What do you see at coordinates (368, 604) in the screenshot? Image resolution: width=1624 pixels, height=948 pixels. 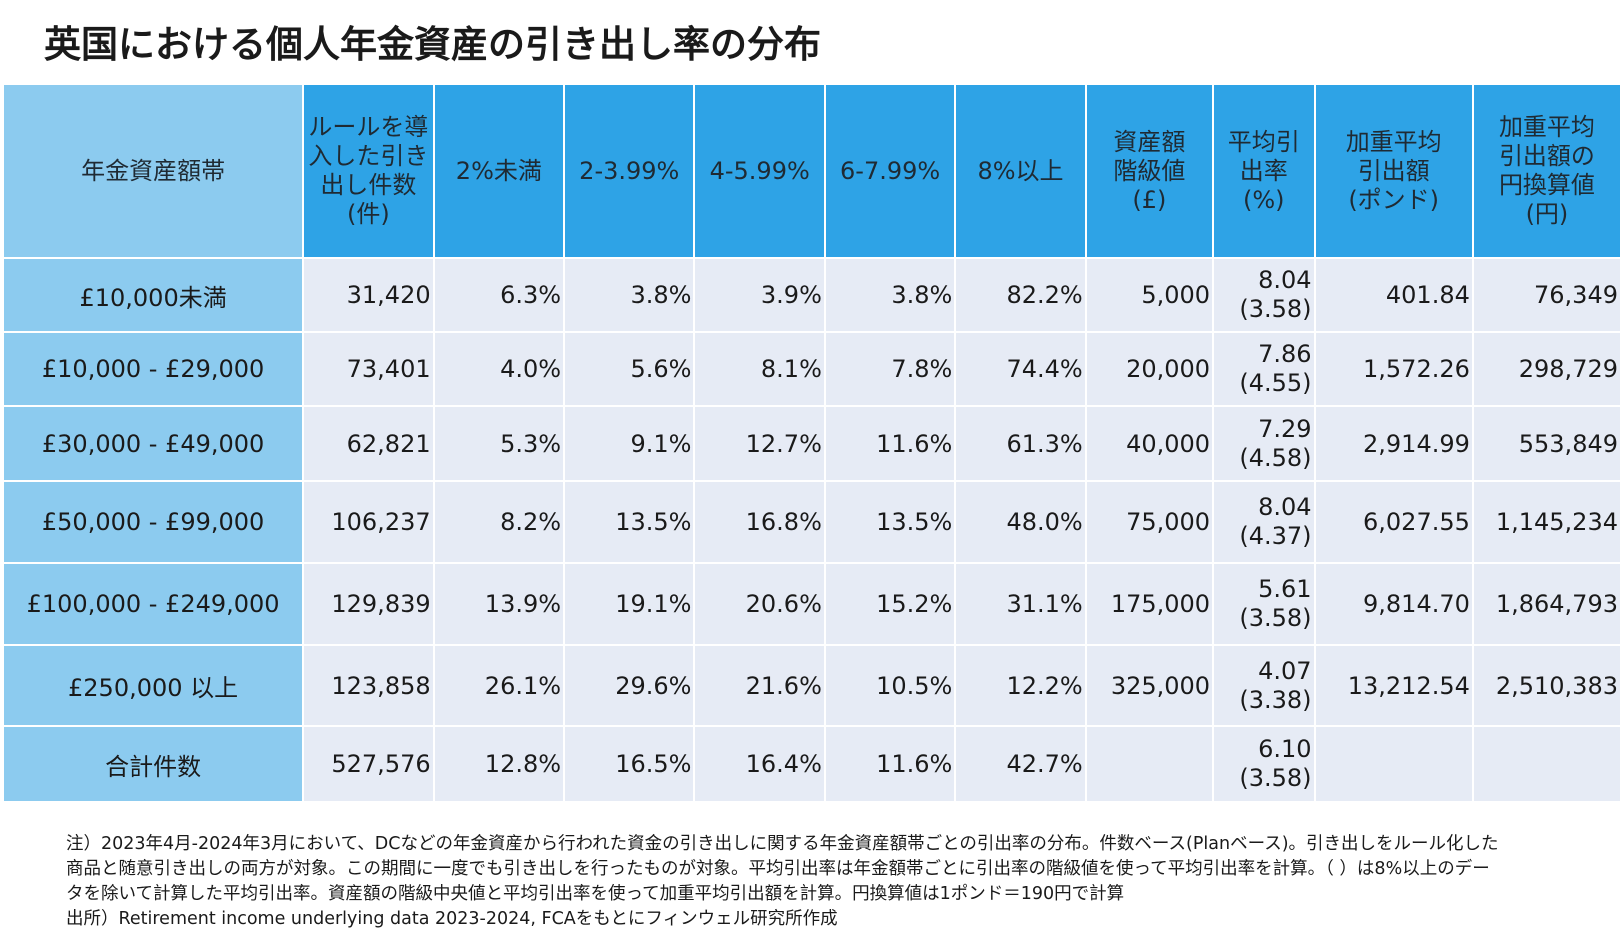 I see `cell-count: 129,839` at bounding box center [368, 604].